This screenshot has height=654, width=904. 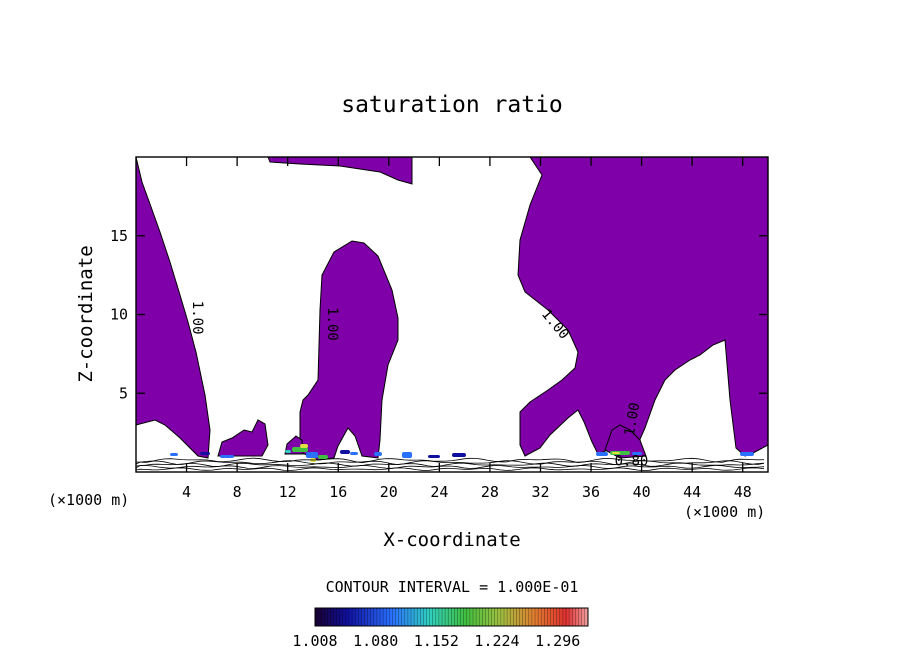 What do you see at coordinates (451, 617) in the screenshot?
I see `colorbar` at bounding box center [451, 617].